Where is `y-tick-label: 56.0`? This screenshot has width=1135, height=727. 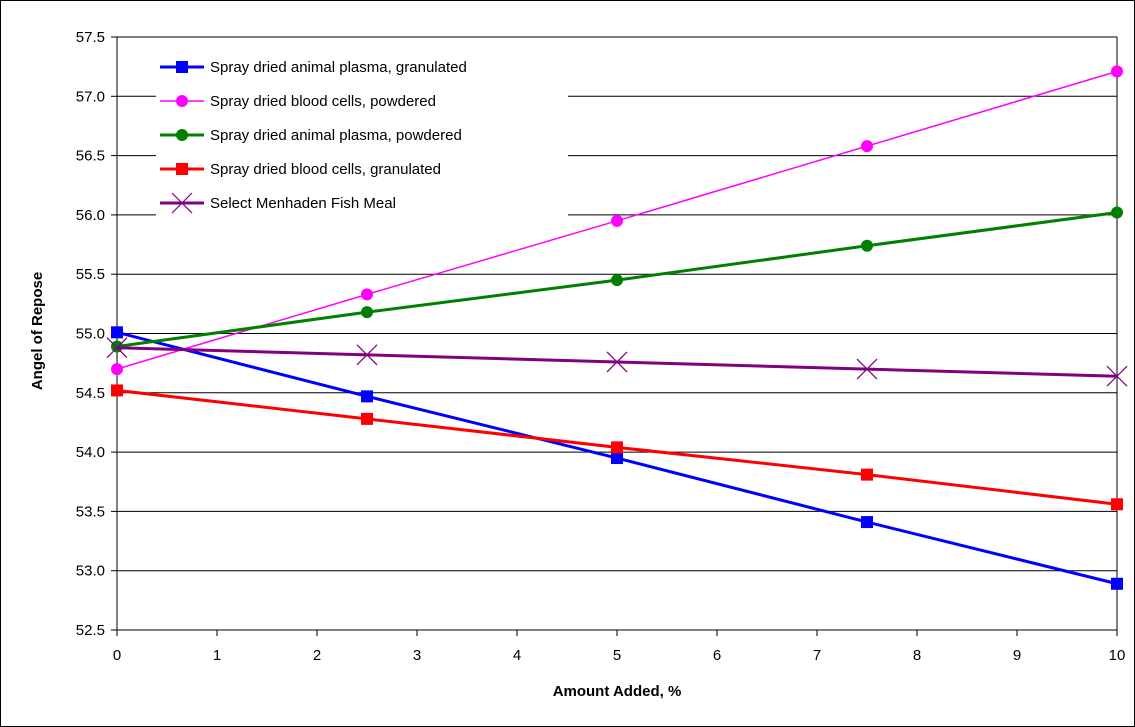 y-tick-label: 56.0 is located at coordinates (90, 215).